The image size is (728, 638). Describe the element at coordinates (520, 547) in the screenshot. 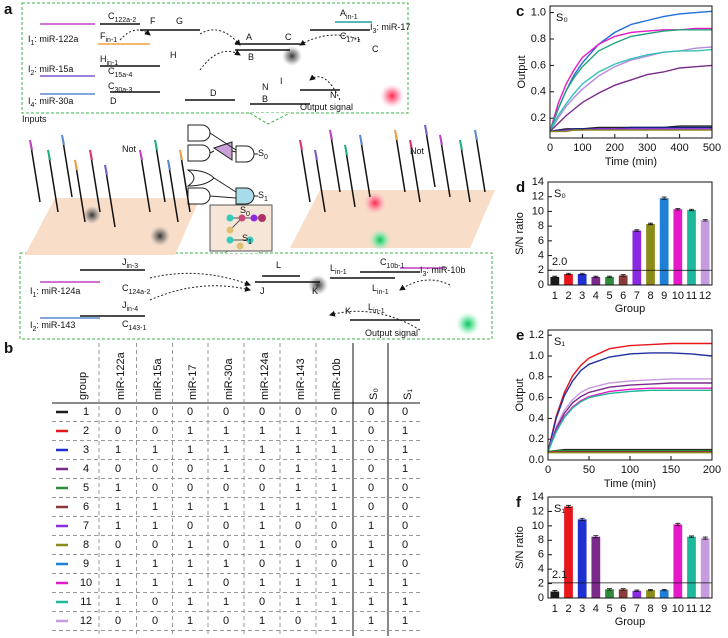

I see `y-axis-label: S/N ratio` at that location.